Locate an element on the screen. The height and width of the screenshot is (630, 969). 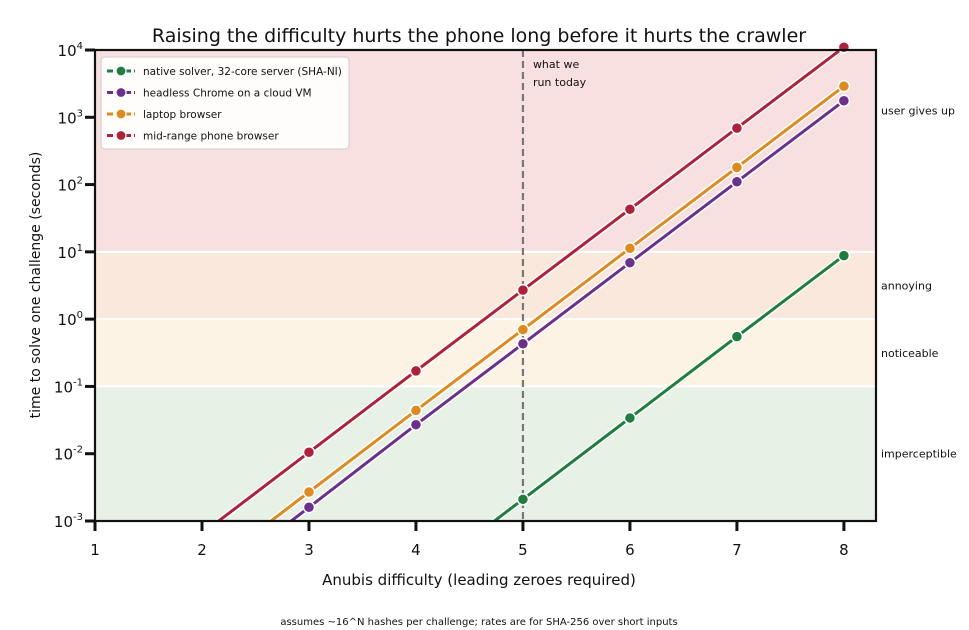
legend-label-0: native solver, 32-core server (SHA-NI) is located at coordinates (242, 72).